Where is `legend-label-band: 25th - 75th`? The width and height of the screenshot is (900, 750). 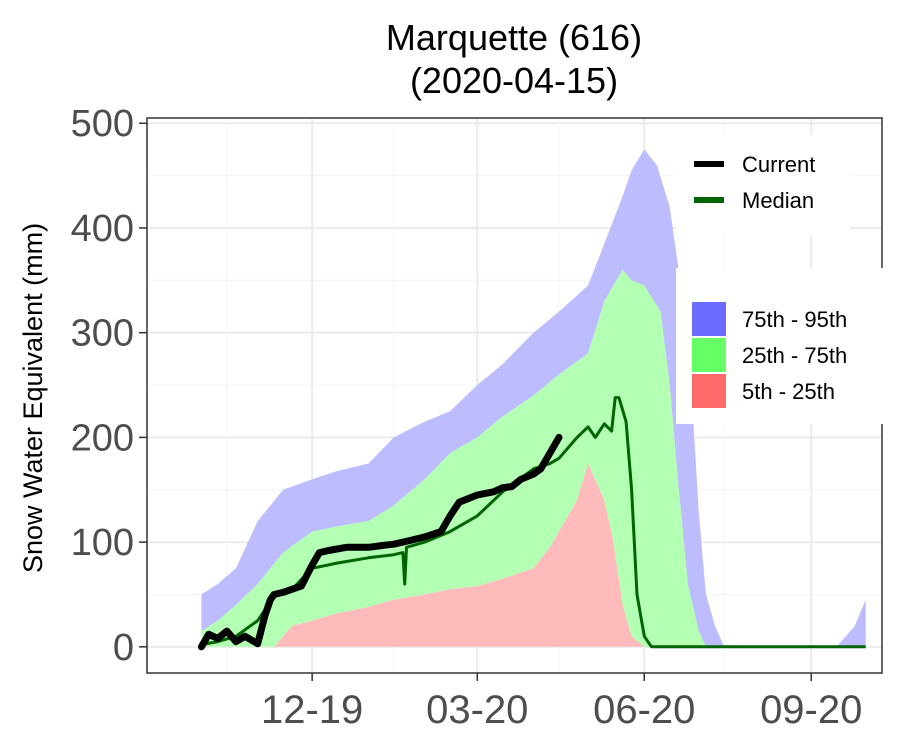
legend-label-band: 25th - 75th is located at coordinates (794, 355).